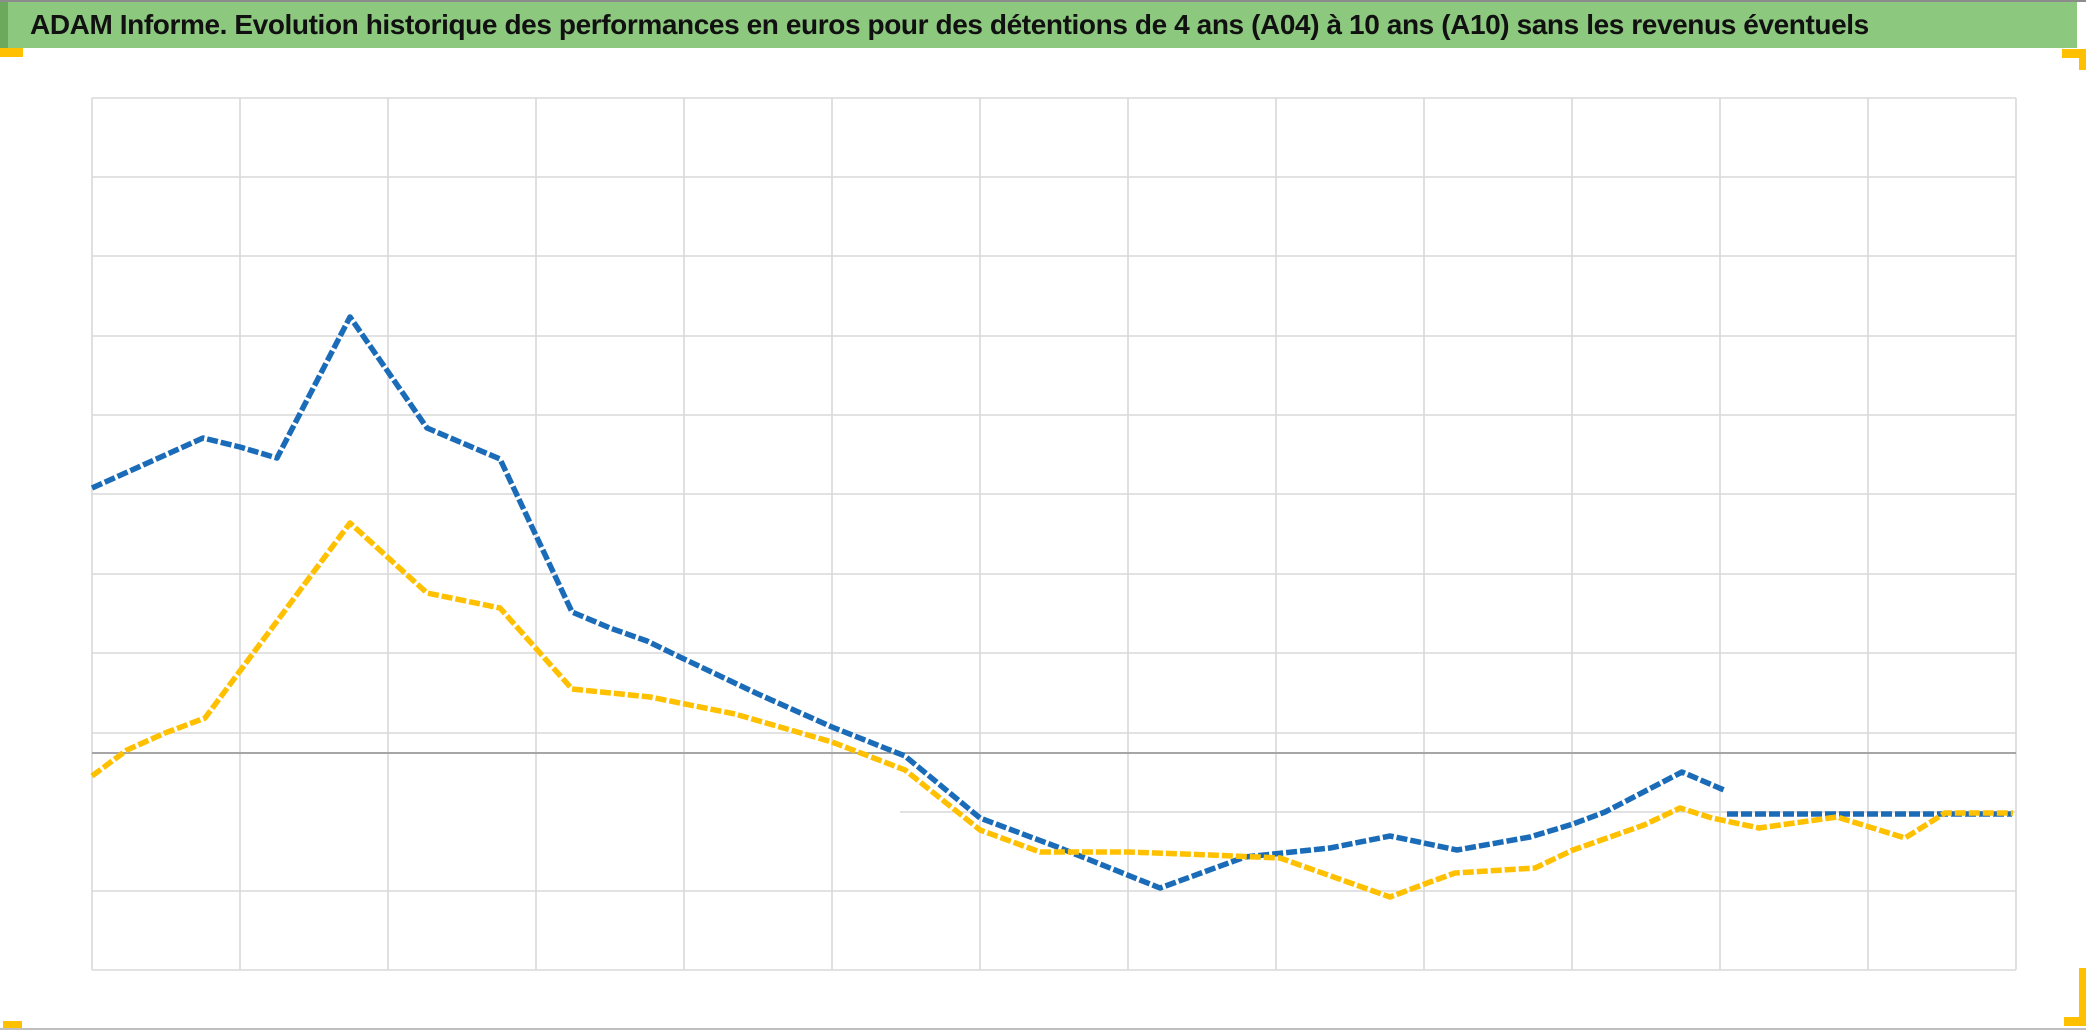 This screenshot has width=2086, height=1031. What do you see at coordinates (11, 52) in the screenshot?
I see `corner-mark-top-left-icon` at bounding box center [11, 52].